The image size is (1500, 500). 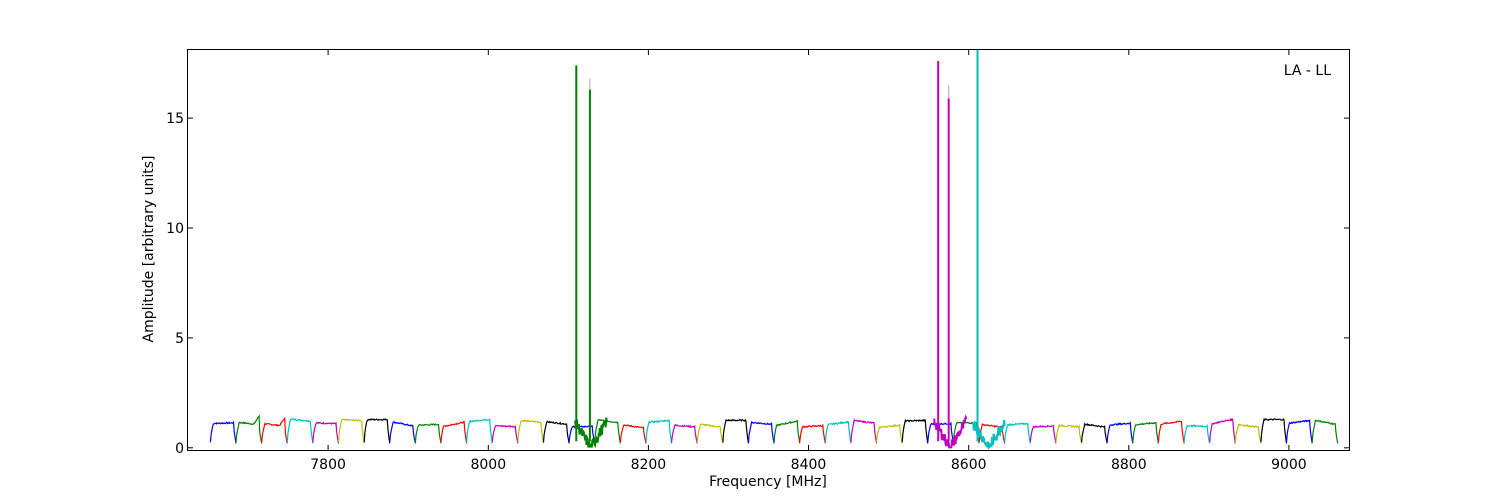 What do you see at coordinates (768, 482) in the screenshot?
I see `x-axis-label: Frequency [MHz]` at bounding box center [768, 482].